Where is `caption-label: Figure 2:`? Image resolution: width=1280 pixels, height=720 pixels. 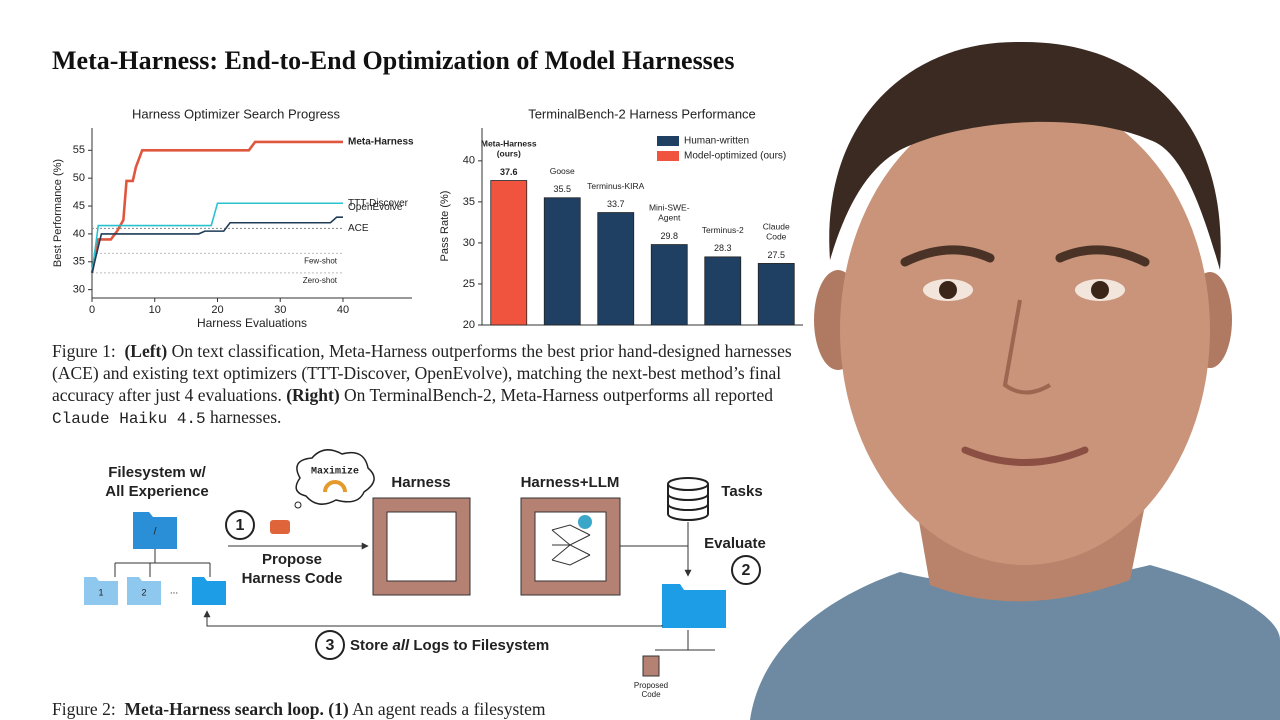 caption-label: Figure 2: is located at coordinates (84, 709).